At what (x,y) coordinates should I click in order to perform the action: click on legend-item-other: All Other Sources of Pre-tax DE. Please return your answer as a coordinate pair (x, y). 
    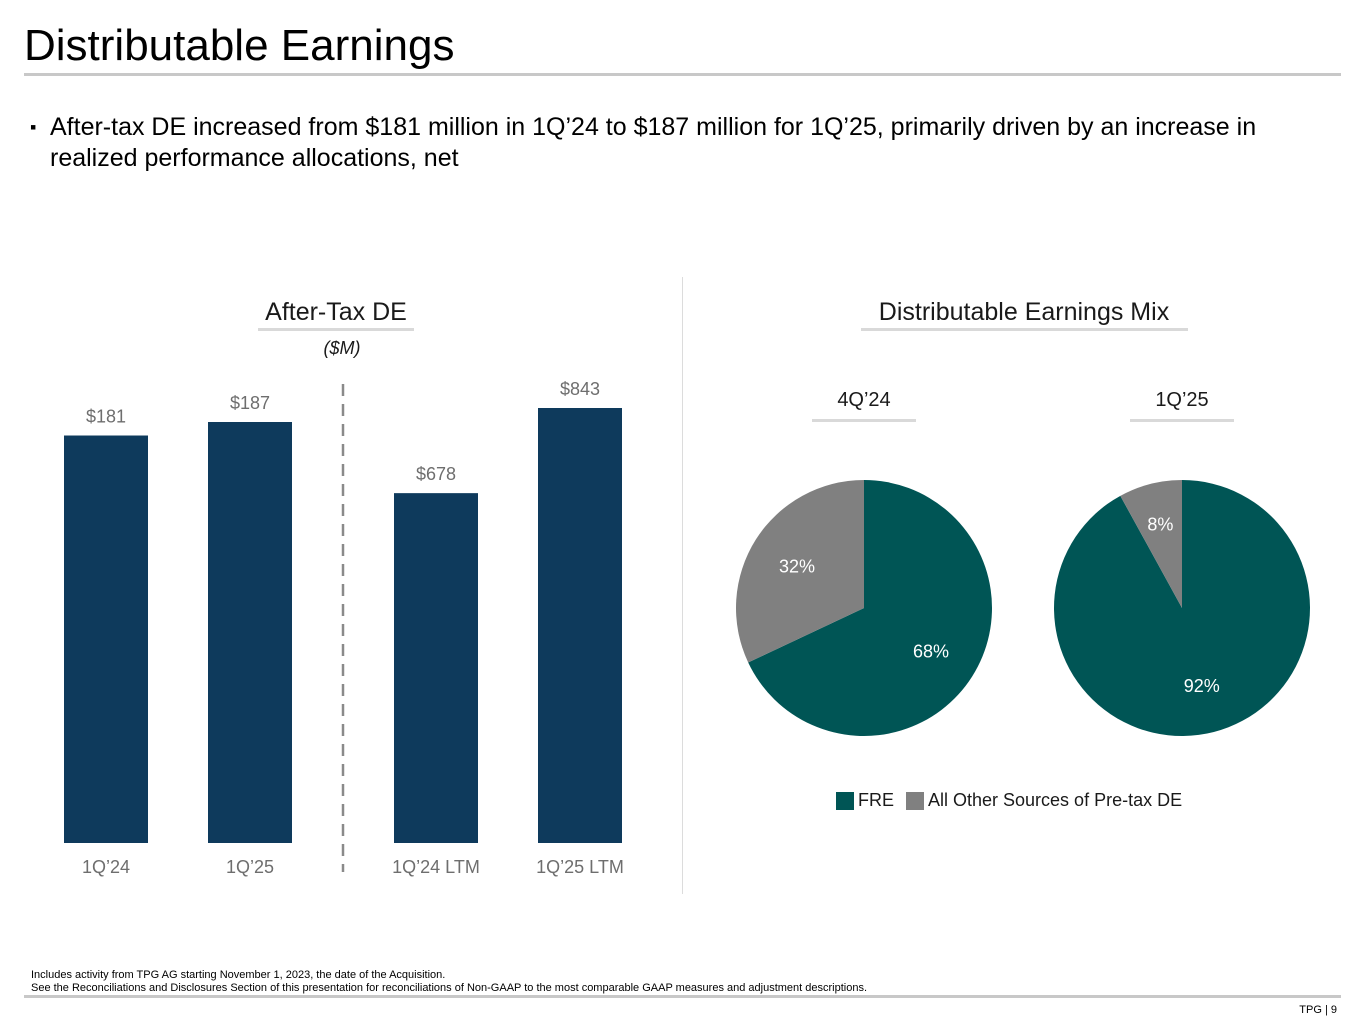
    Looking at the image, I should click on (1044, 800).